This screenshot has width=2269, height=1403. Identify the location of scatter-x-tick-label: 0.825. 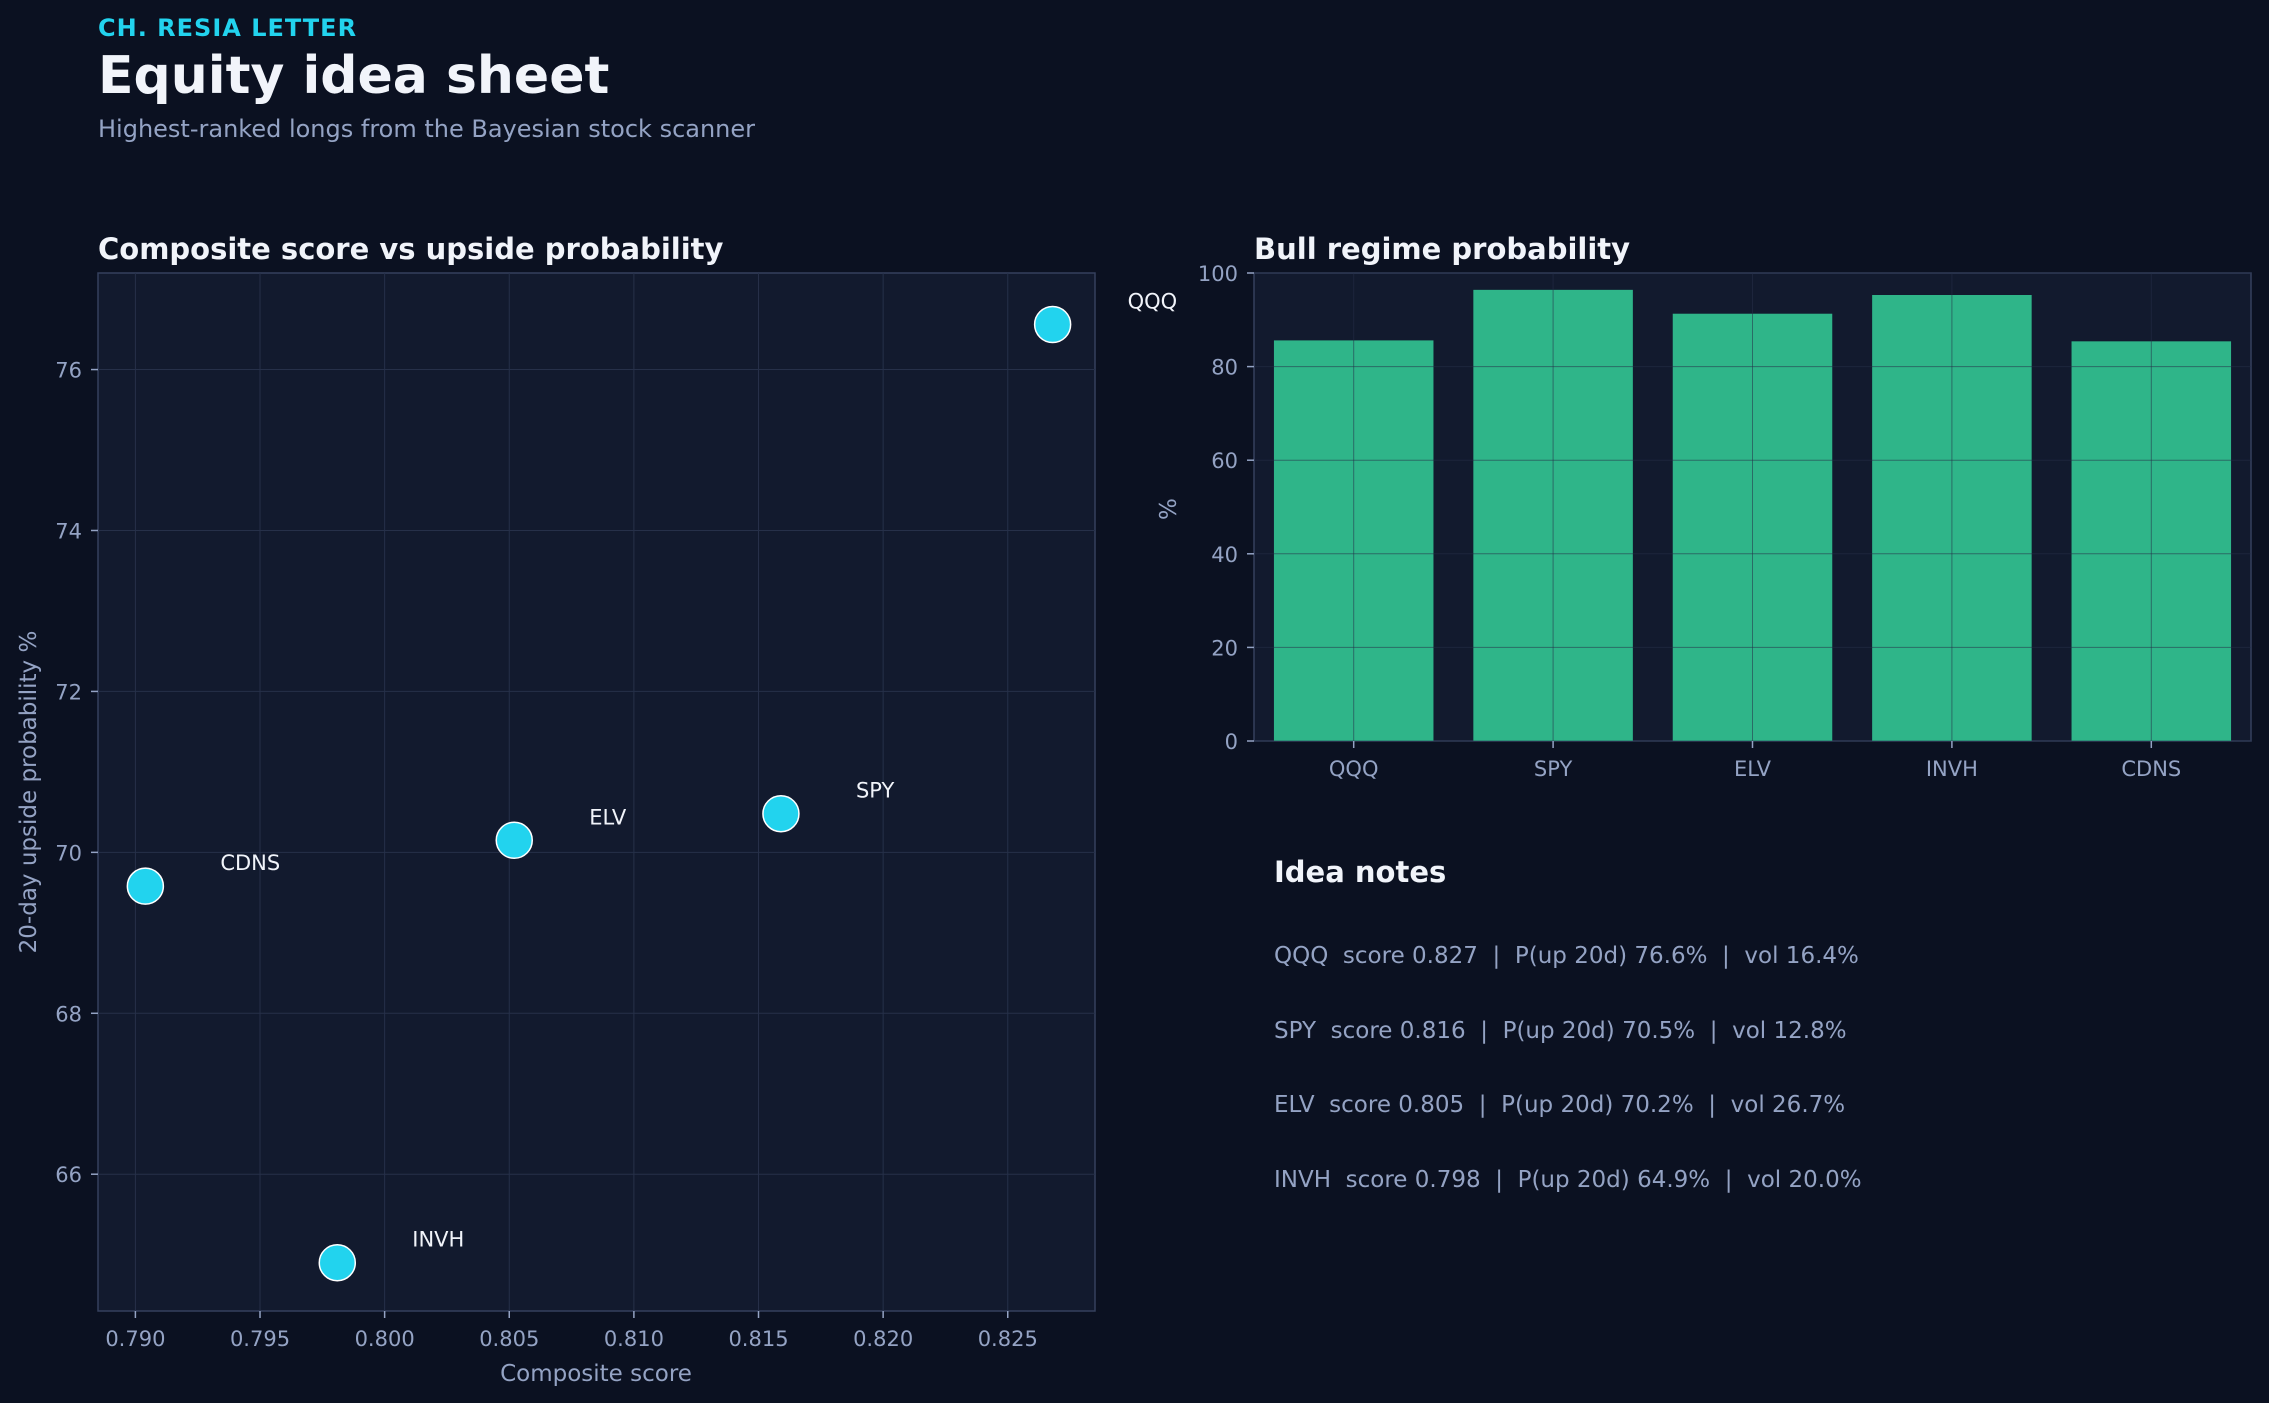
(1008, 1339).